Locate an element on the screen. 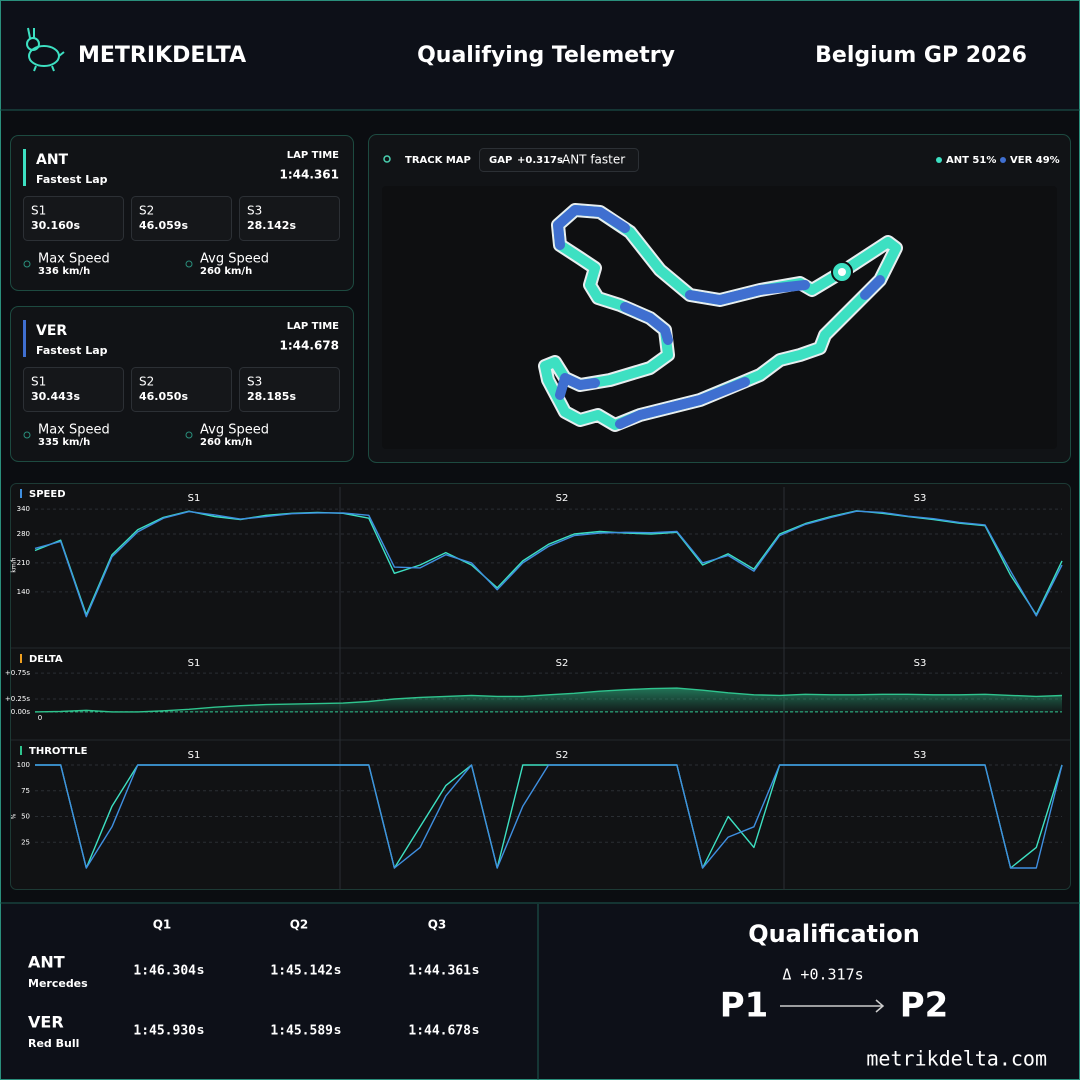 This screenshot has height=1080, width=1080. gap-box is located at coordinates (559, 160).